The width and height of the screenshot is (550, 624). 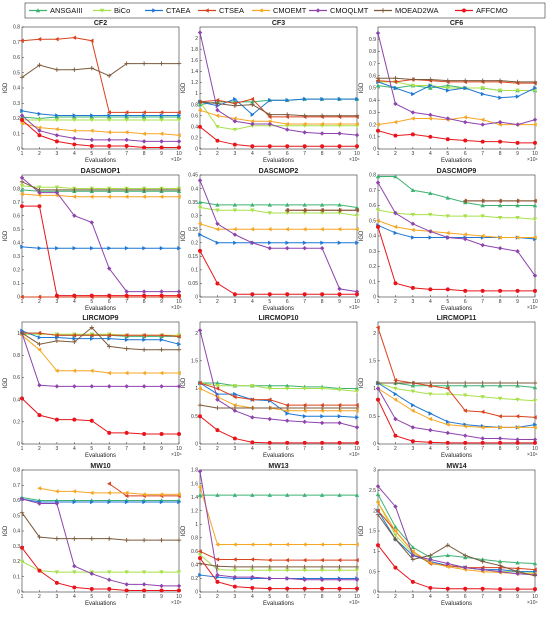 What do you see at coordinates (184, 87) in the screenshot?
I see `y-axis-label: IGD` at bounding box center [184, 87].